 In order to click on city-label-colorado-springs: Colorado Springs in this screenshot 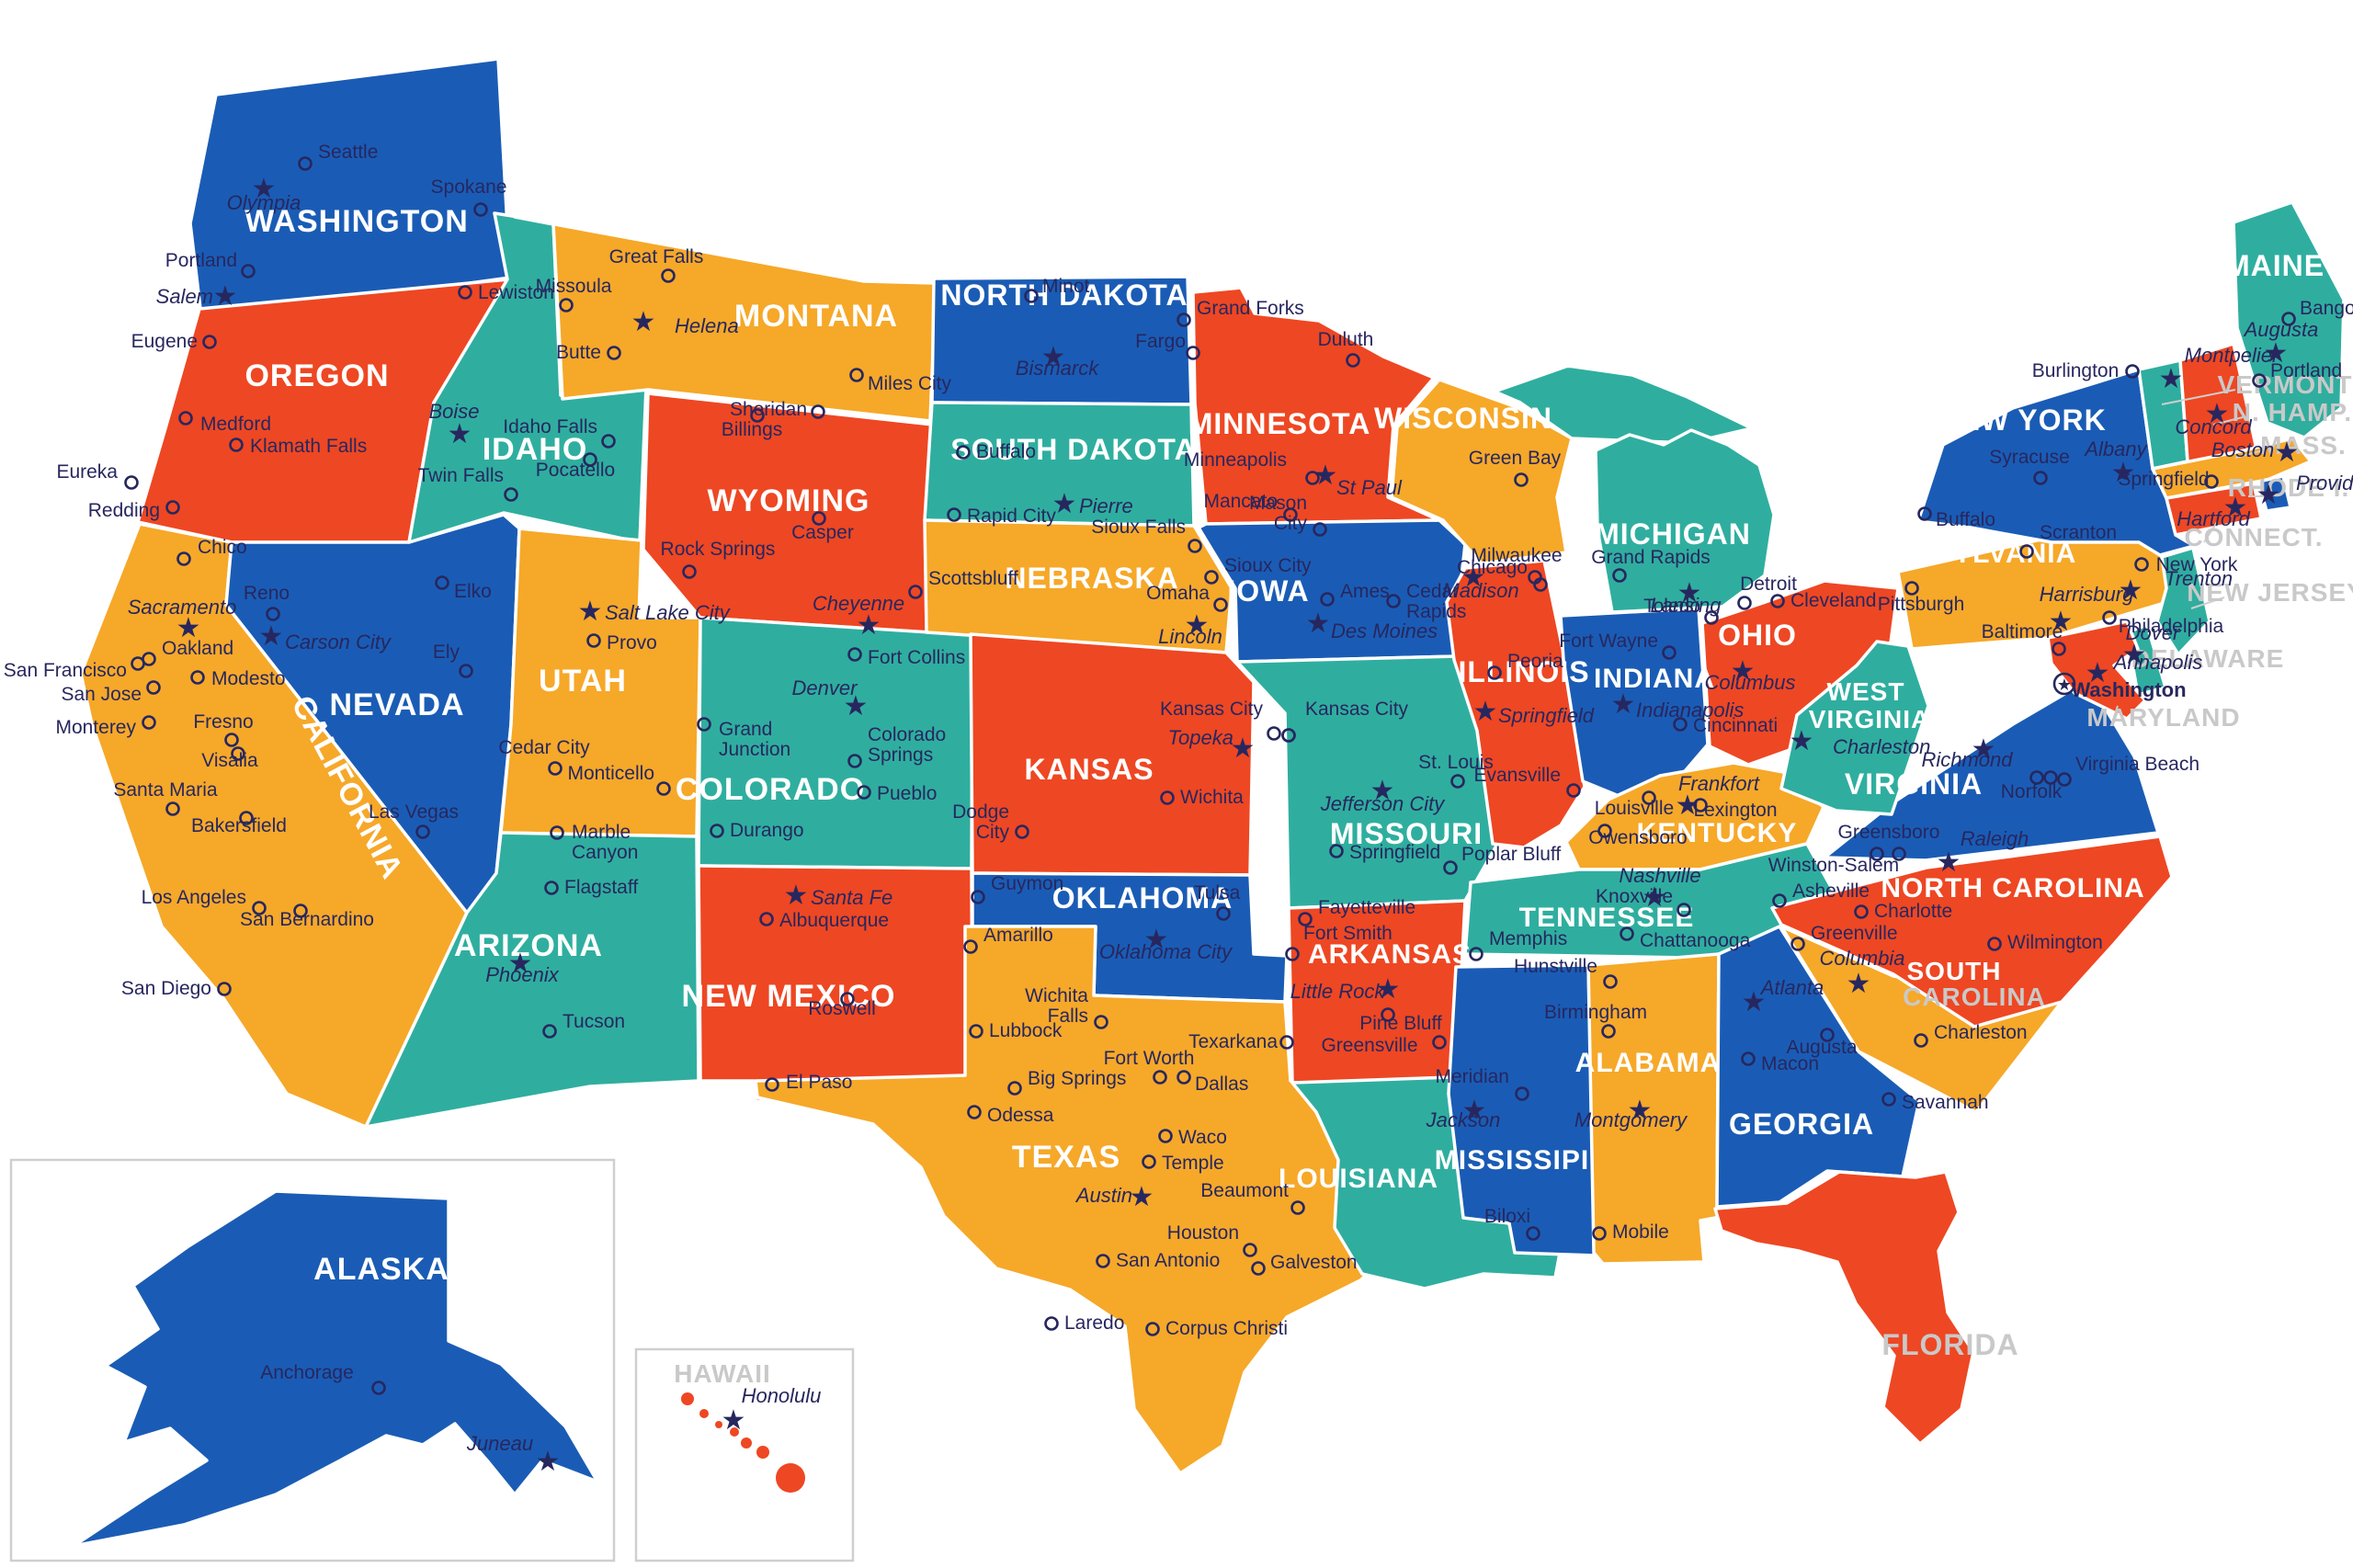, I will do `click(907, 745)`.